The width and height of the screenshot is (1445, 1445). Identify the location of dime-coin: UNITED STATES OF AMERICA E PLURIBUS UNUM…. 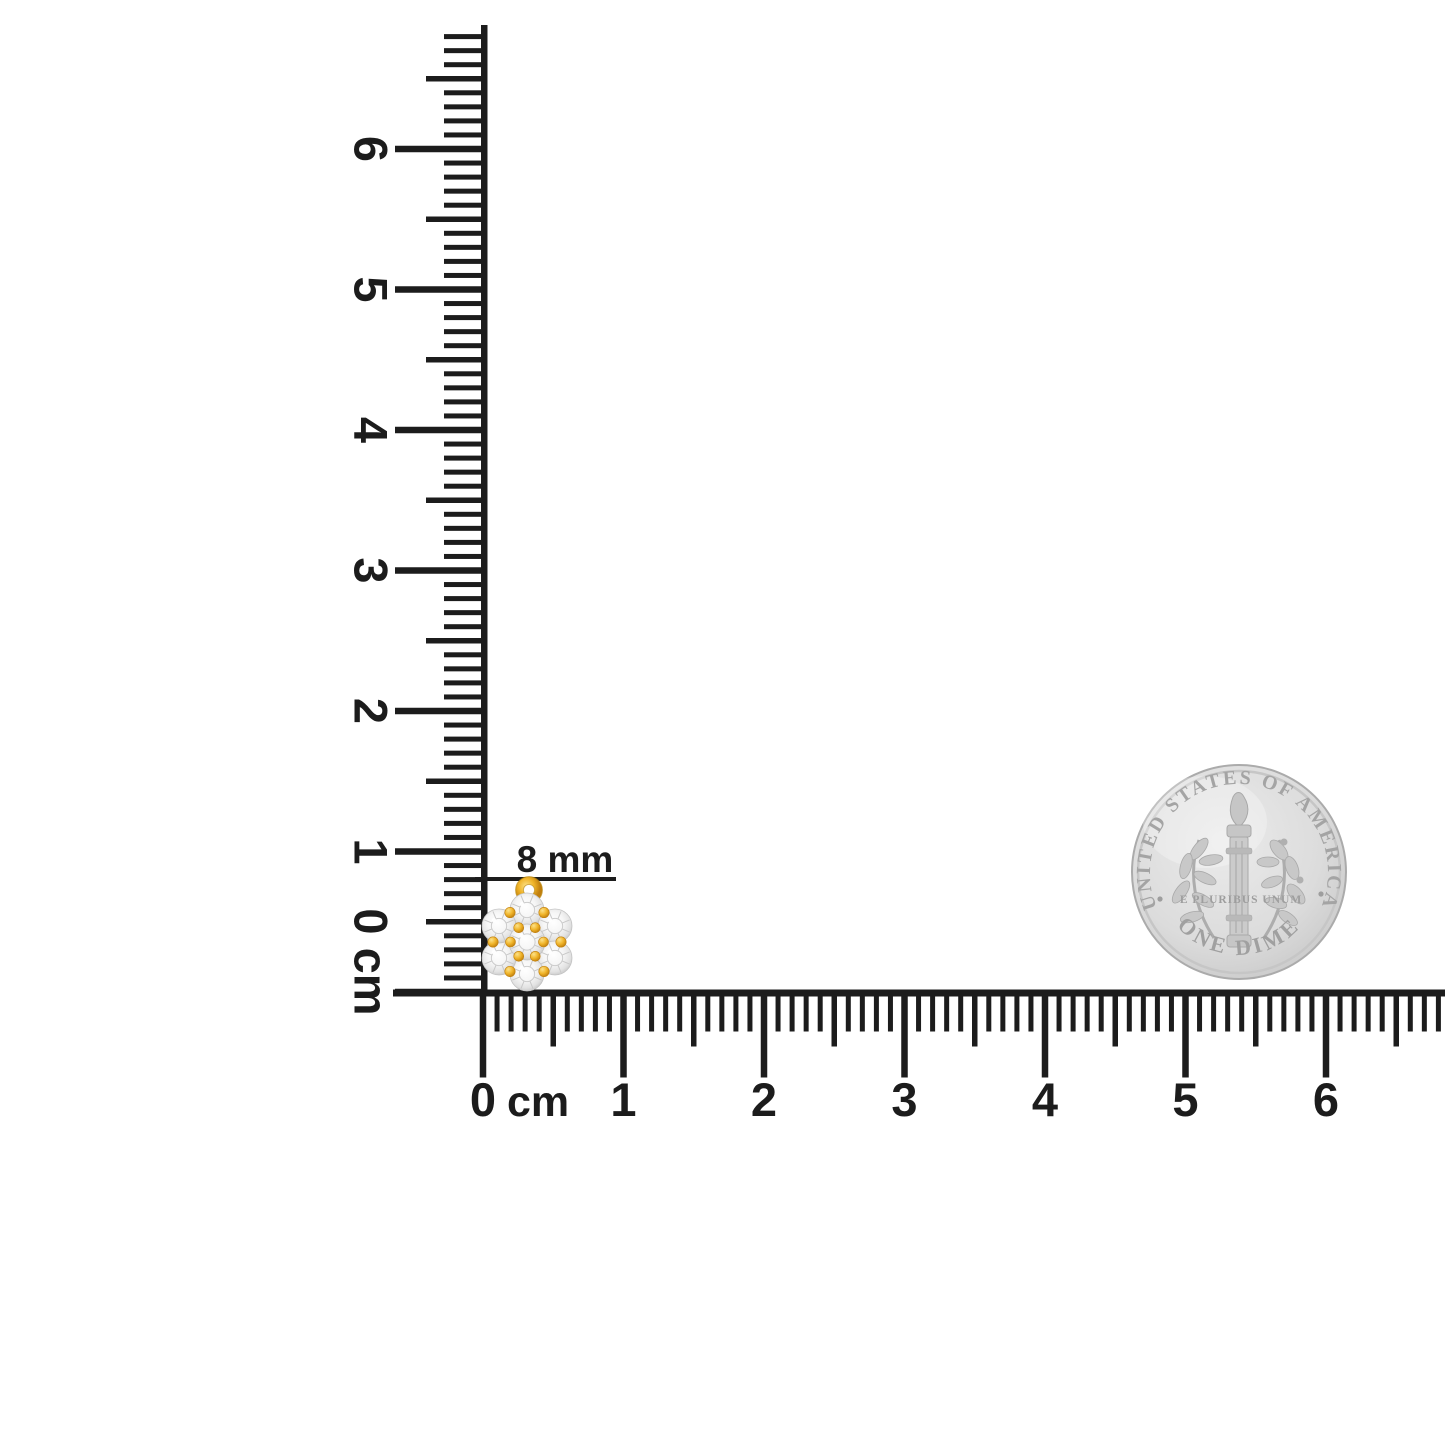
(1239, 872).